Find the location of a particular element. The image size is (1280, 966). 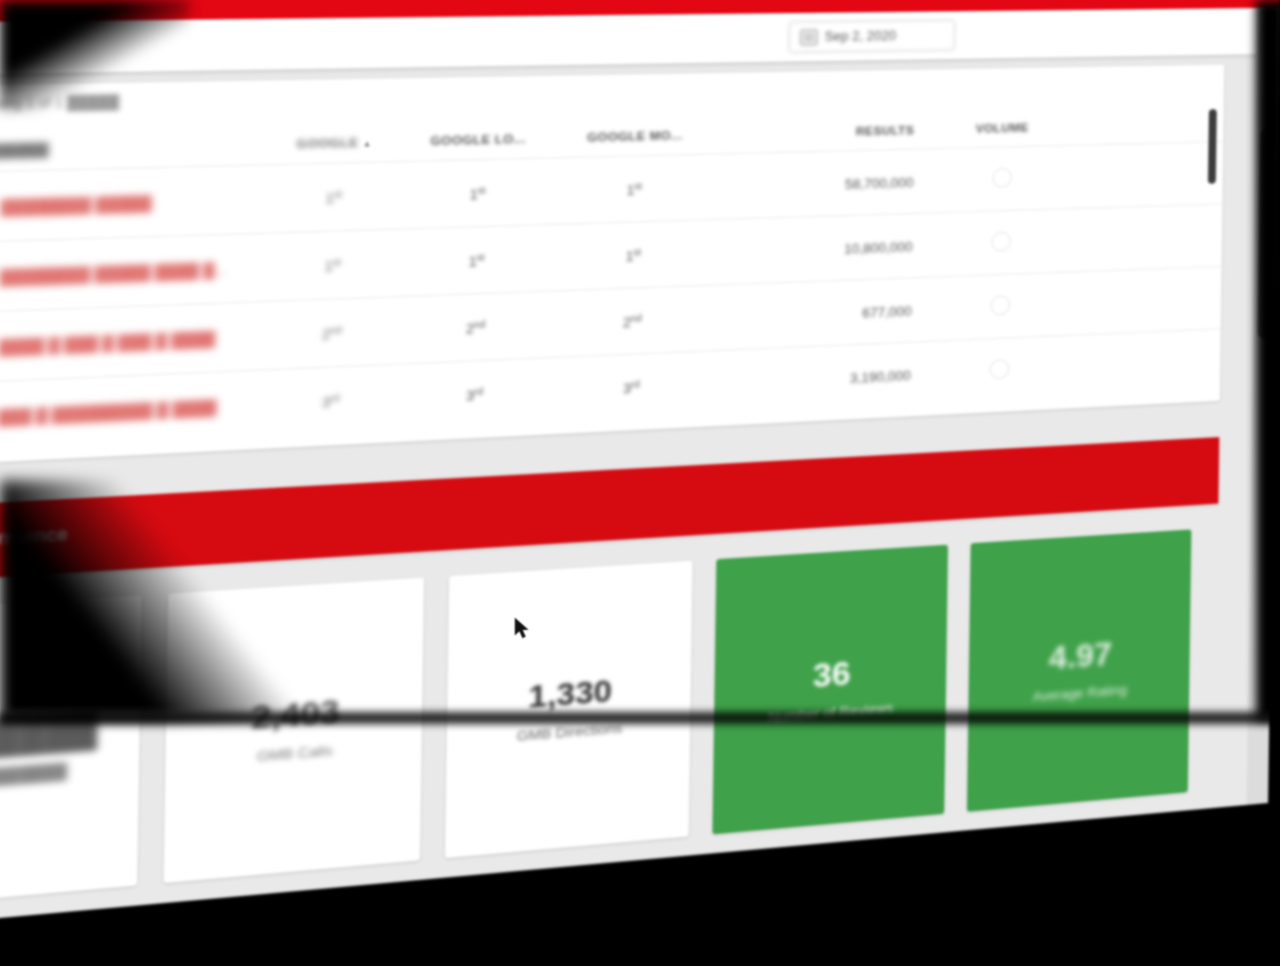

column-google: GOOGLE ▲ is located at coordinates (334, 144).